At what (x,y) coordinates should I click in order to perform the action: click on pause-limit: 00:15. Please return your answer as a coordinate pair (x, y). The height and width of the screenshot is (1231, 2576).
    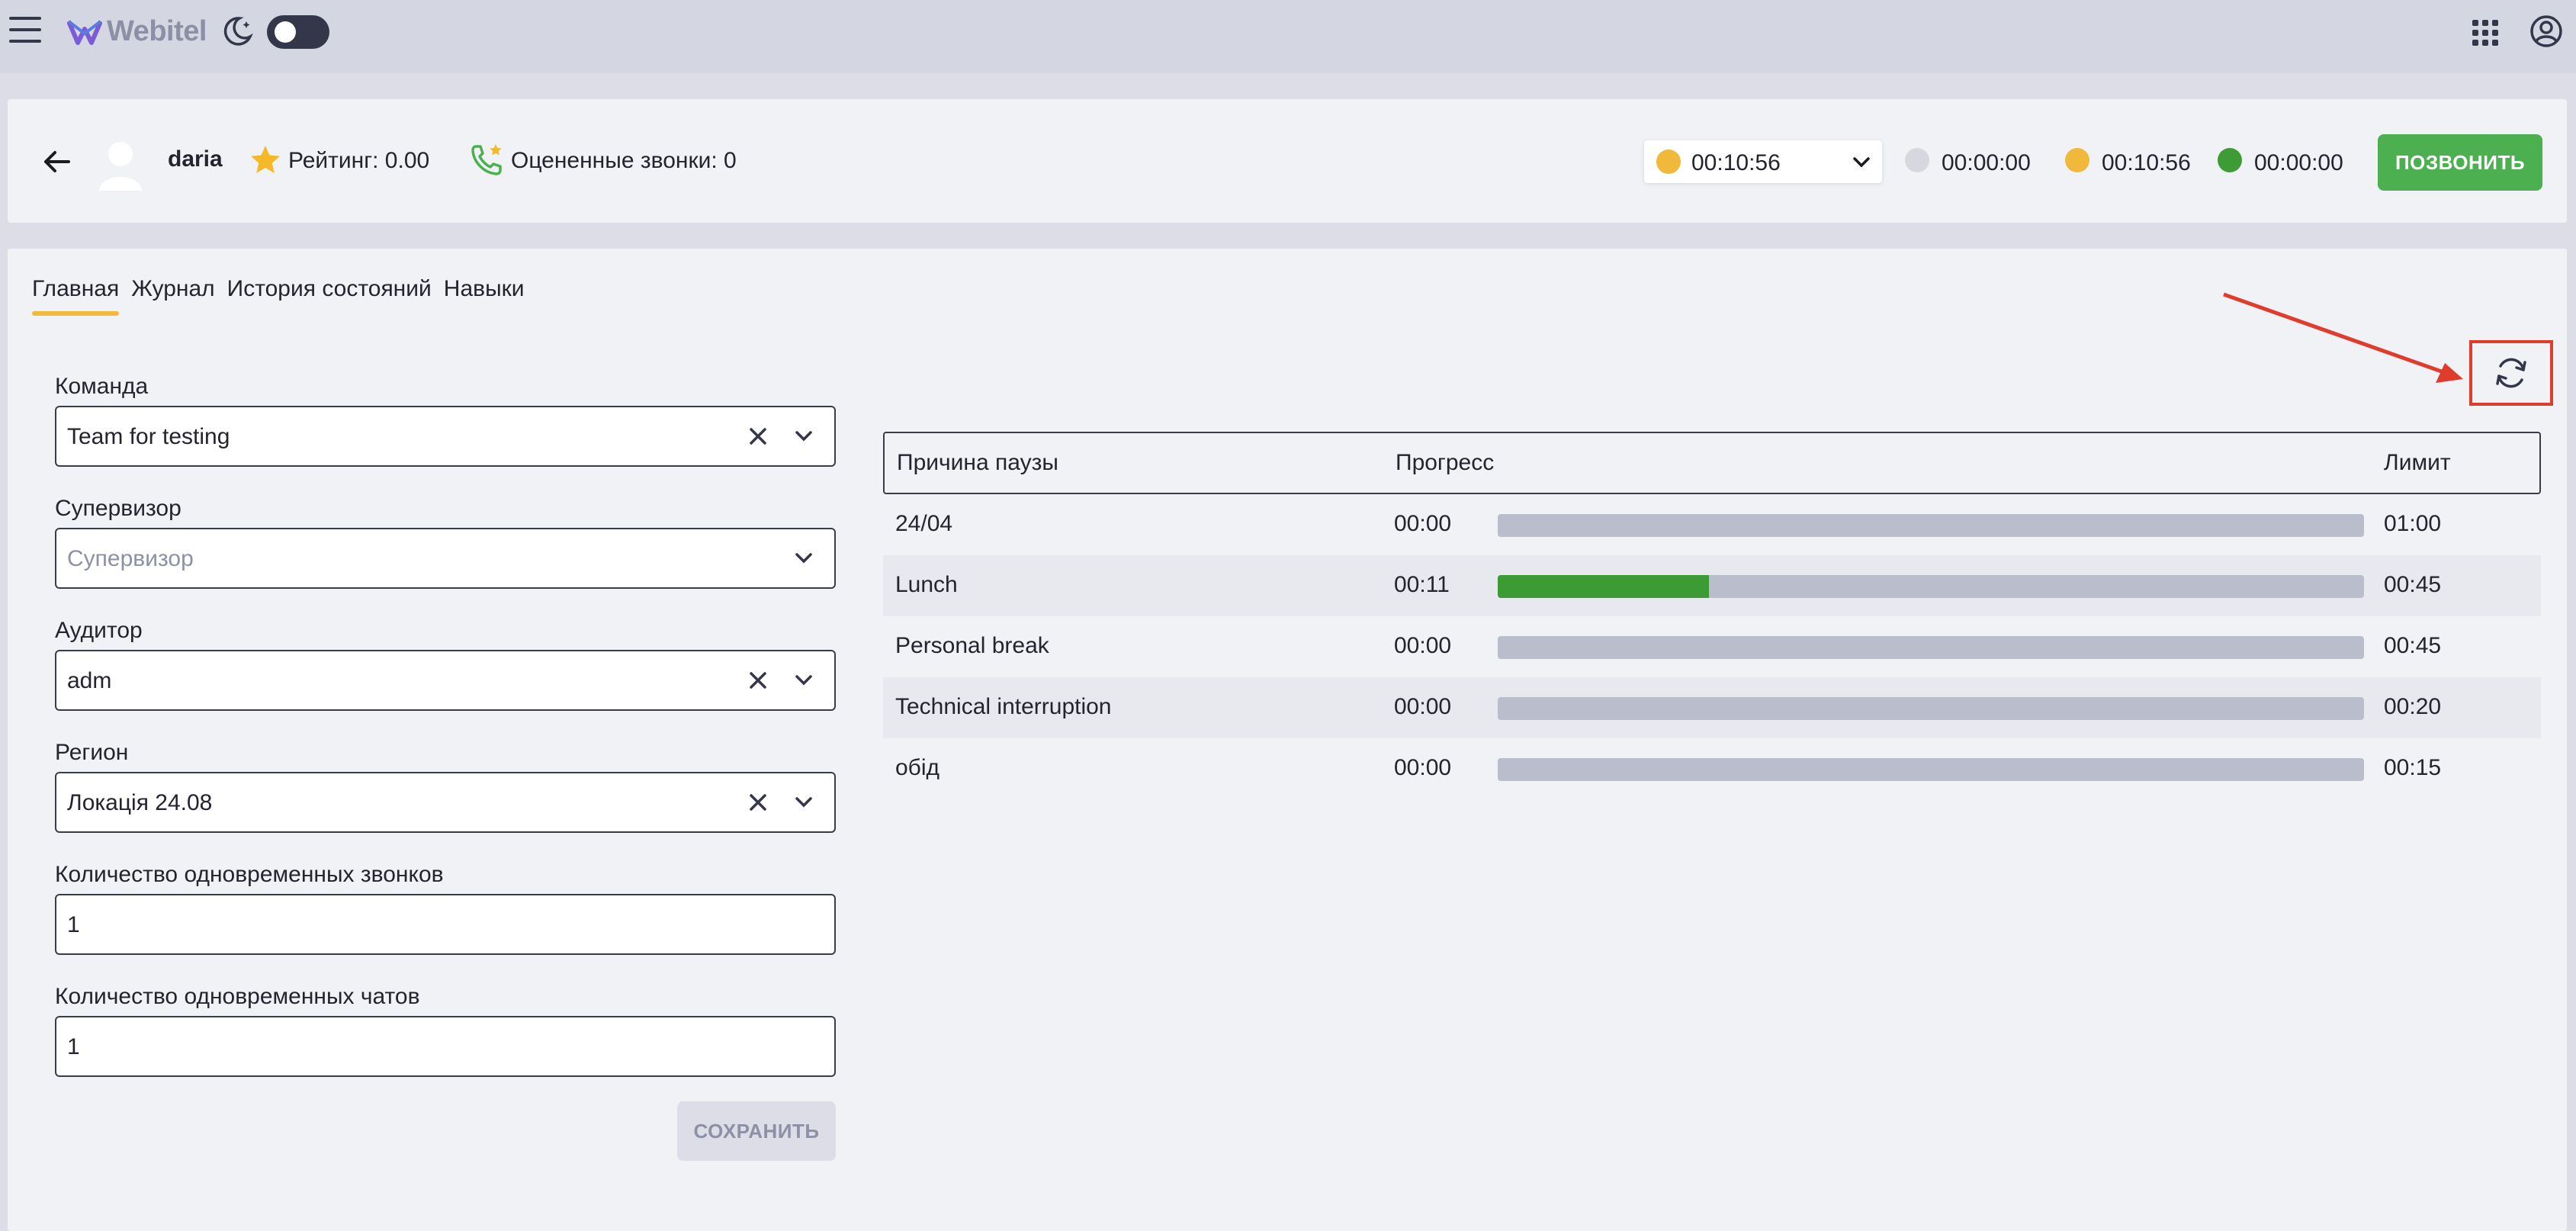
    Looking at the image, I should click on (2413, 767).